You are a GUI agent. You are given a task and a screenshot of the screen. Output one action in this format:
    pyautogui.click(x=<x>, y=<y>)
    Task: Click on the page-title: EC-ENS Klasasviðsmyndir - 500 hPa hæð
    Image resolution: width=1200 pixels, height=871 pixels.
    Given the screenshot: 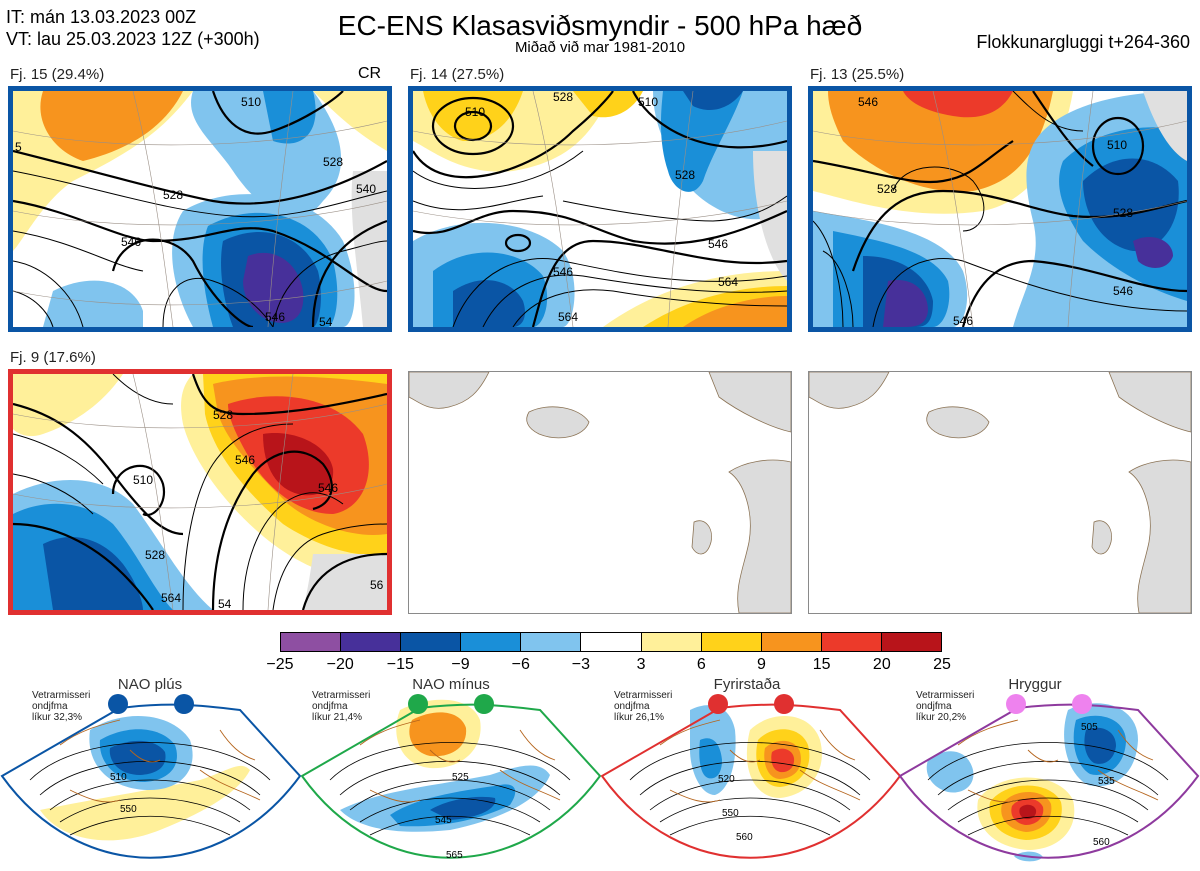 What is the action you would take?
    pyautogui.click(x=600, y=25)
    